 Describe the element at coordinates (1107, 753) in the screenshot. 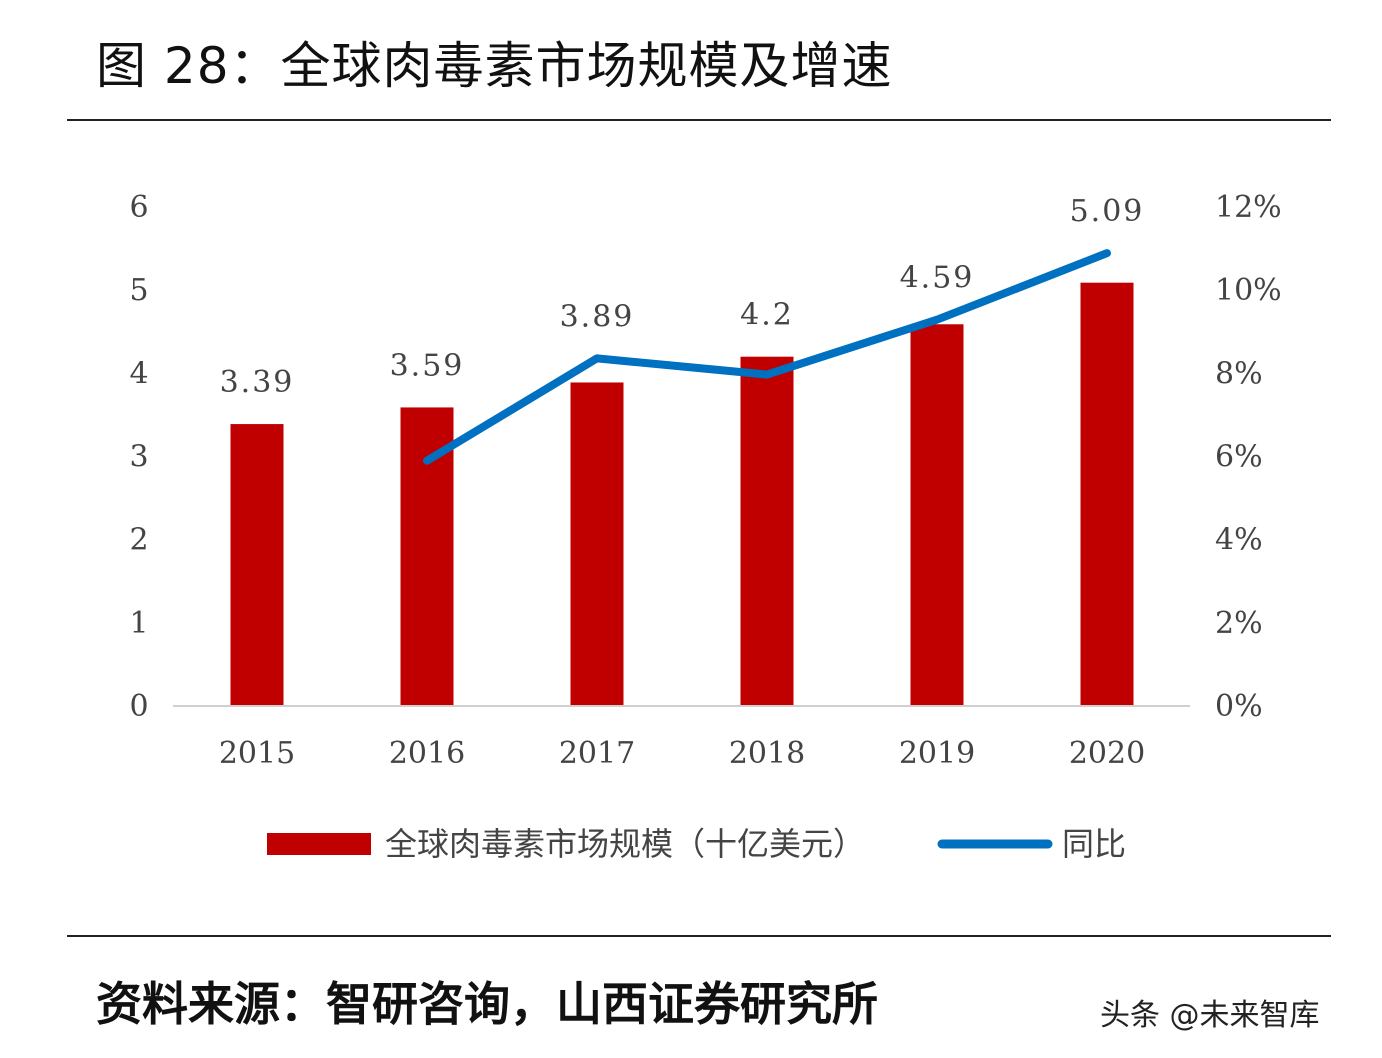

I see `x-tick-label: 2020` at that location.